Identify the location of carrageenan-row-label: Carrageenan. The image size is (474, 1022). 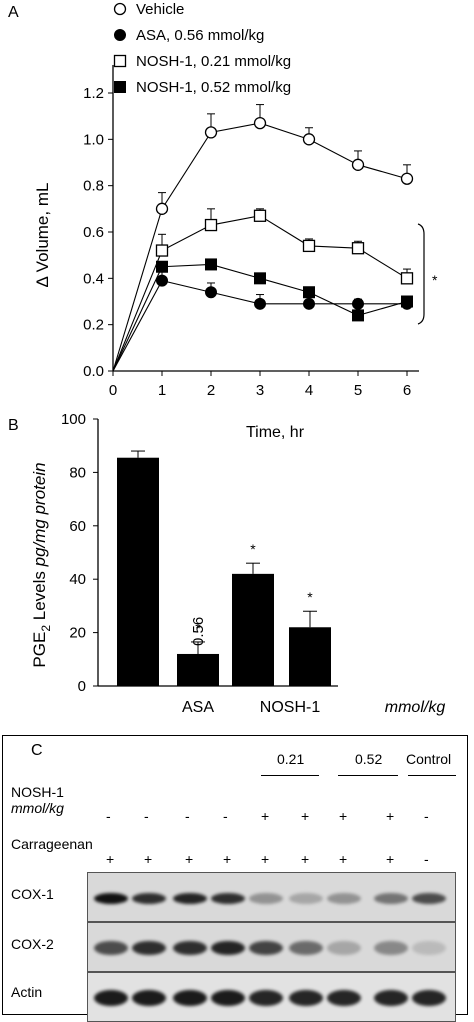
(52, 844).